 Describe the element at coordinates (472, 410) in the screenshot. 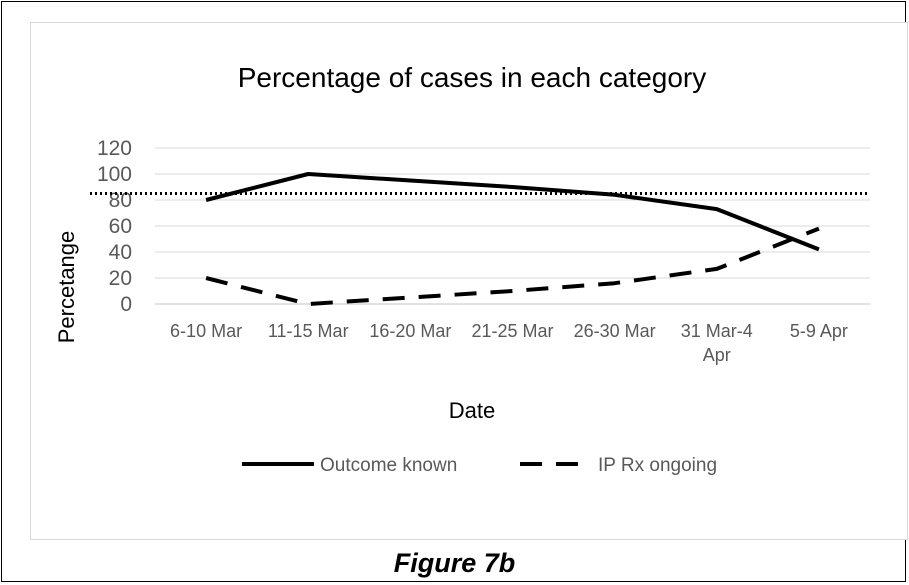

I see `x-axis-title: Date` at that location.